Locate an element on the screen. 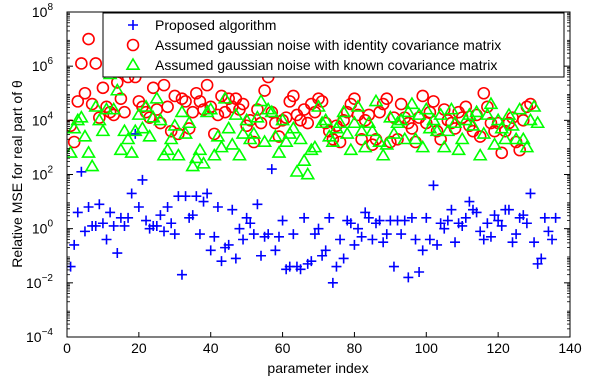 The image size is (603, 390). y-tick-label: 10⁴ is located at coordinates (43, 119).